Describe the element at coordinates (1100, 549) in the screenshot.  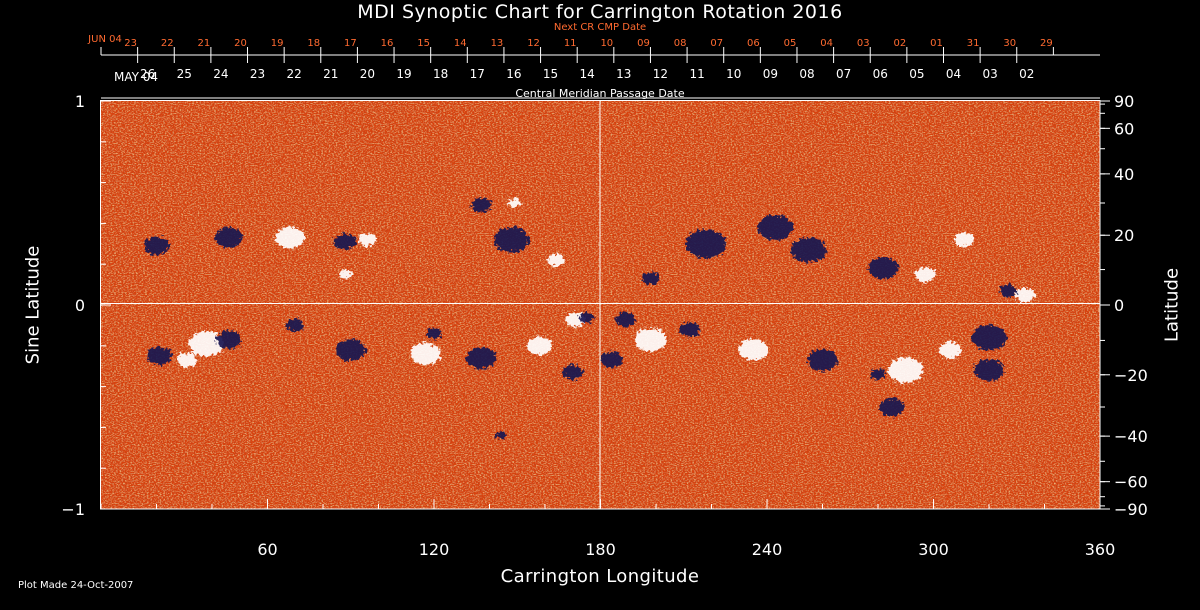
I see `x-tick-label: 360` at that location.